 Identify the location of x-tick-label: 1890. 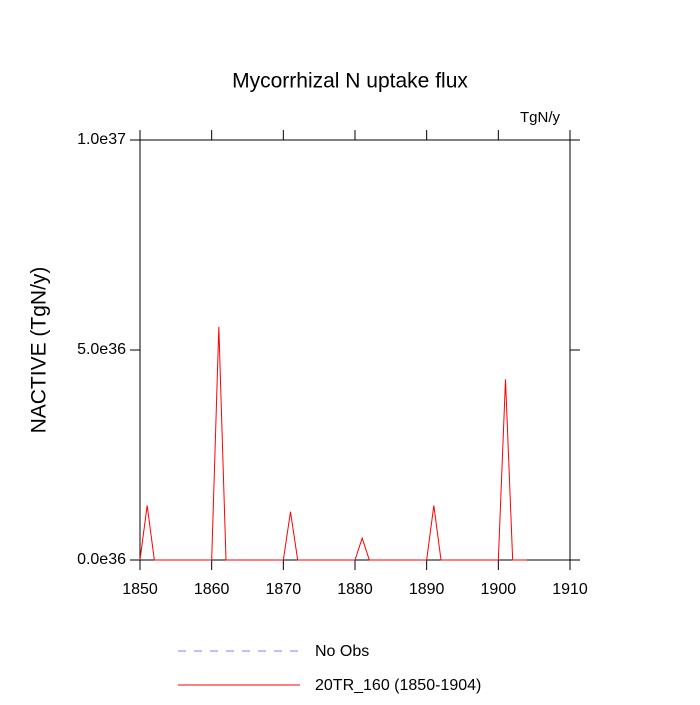
(427, 589).